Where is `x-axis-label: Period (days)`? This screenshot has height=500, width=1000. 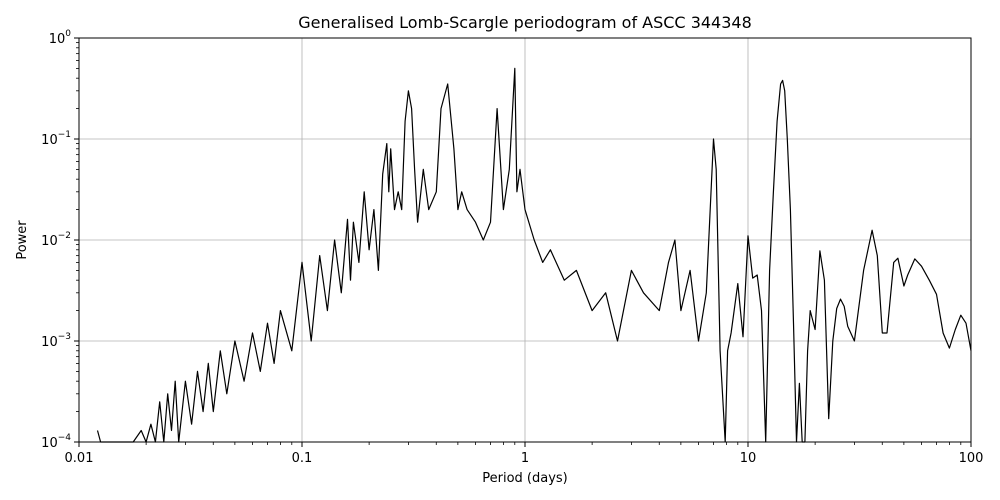
x-axis-label: Period (days) is located at coordinates (525, 478).